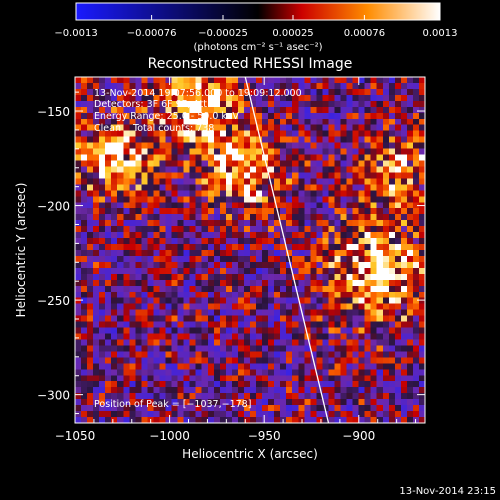 The image size is (500, 500). Describe the element at coordinates (258, 11) in the screenshot. I see `colorbar-gradient` at that location.